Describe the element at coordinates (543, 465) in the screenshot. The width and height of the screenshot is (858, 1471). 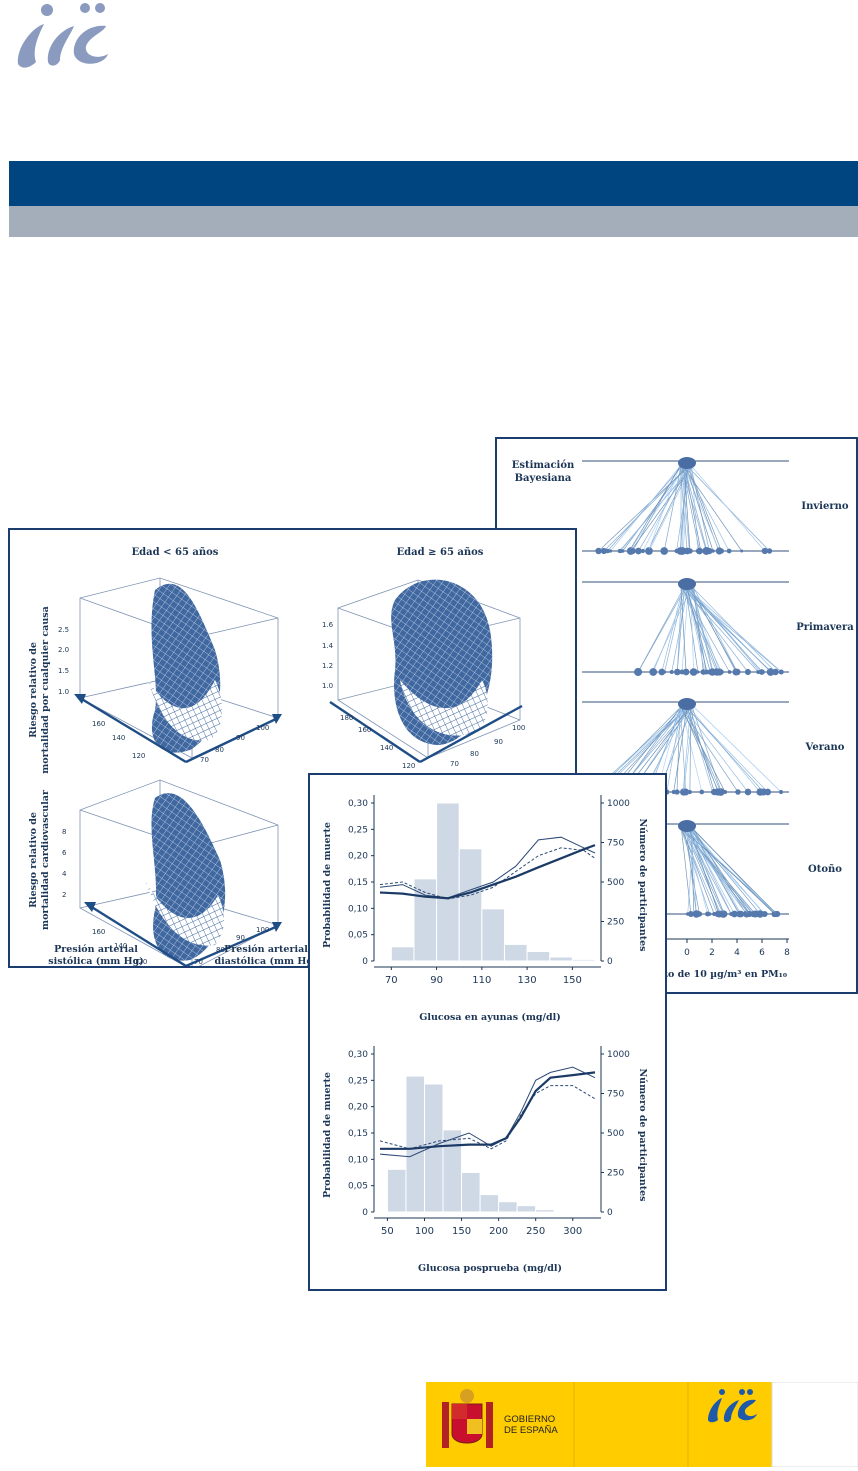
I see `bayes-title-line1: Estimación` at that location.